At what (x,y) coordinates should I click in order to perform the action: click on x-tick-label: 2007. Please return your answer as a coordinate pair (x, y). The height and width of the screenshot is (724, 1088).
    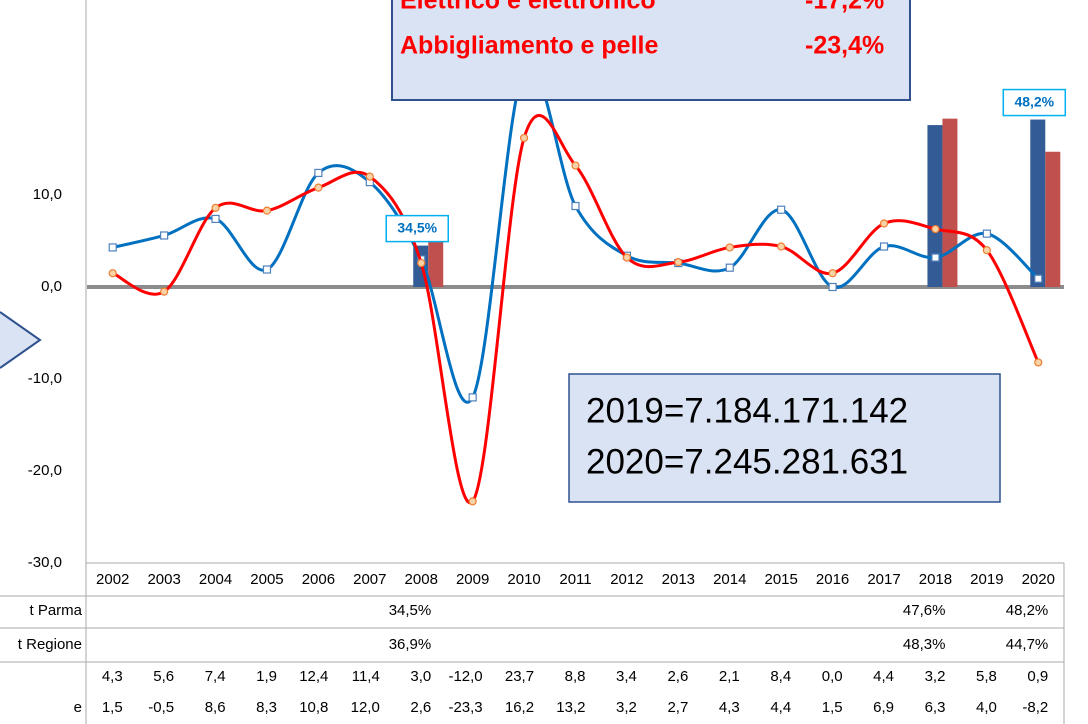
    Looking at the image, I should click on (369, 579).